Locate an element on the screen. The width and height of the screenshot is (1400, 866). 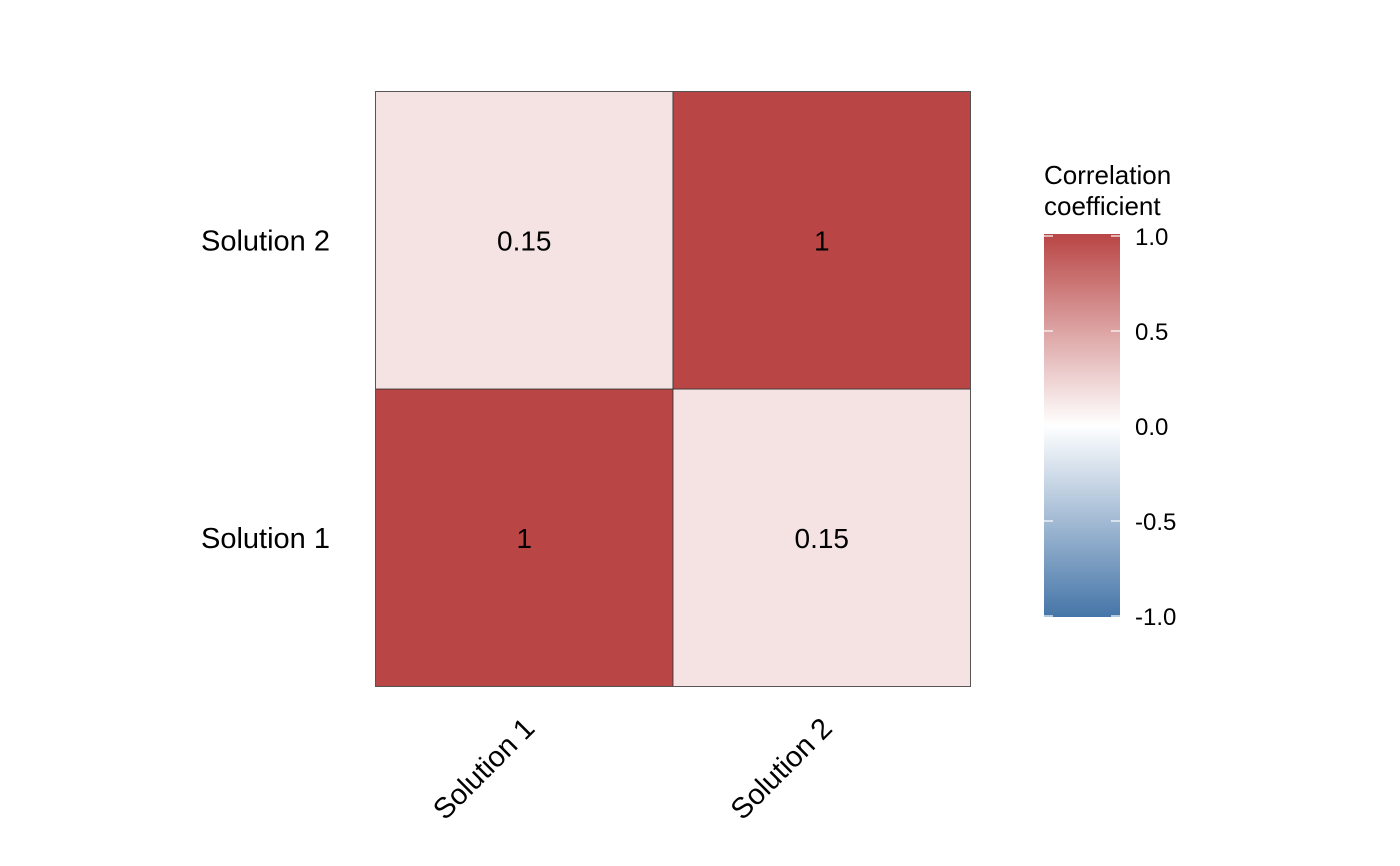
y-axis-labels: Solution 1 Solution 2 is located at coordinates (265, 390).